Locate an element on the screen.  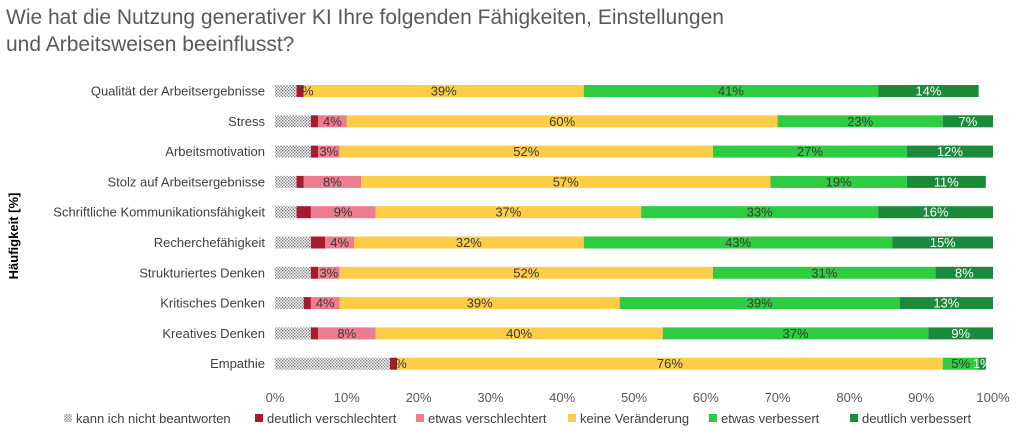
bar-etwas-verbessert-schriftliche-kommunikationsfaehigkeit is located at coordinates (760, 212).